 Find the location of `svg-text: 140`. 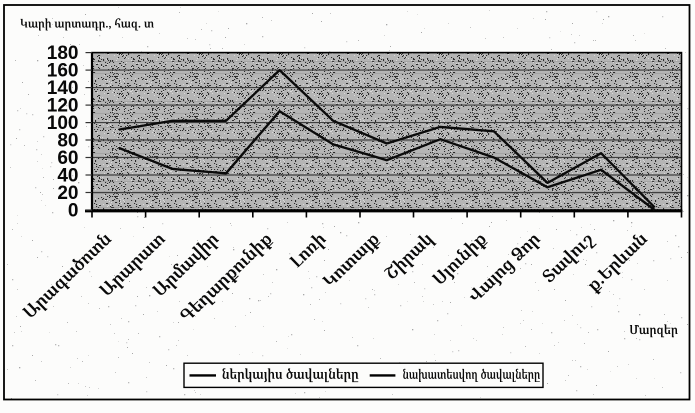

svg-text: 140 is located at coordinates (63, 88).